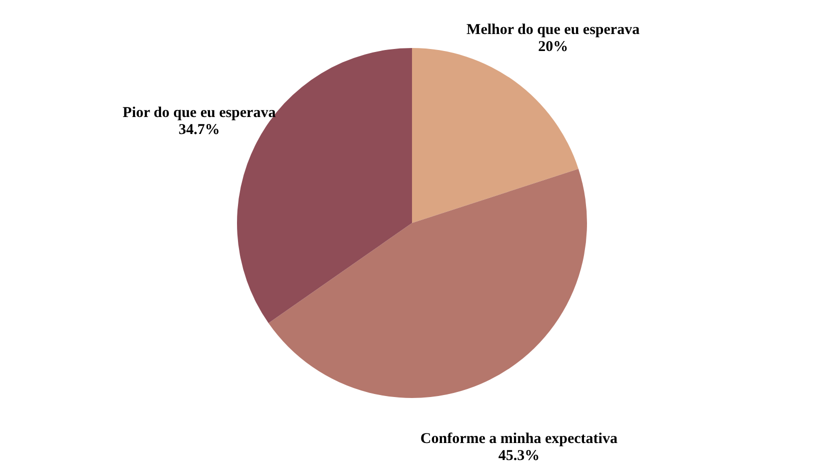  I want to click on data-label: 45.3%, so click(519, 456).